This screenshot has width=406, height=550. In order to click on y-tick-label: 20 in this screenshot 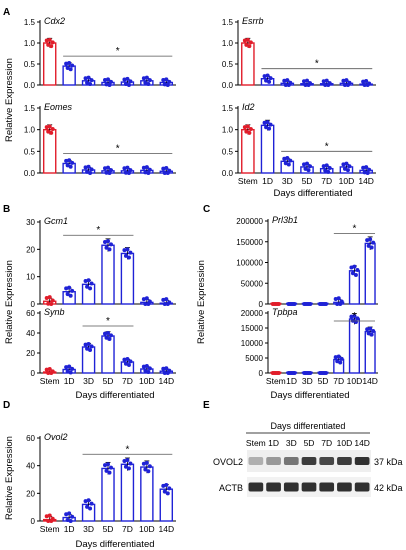, I will do `click(30, 249)`.